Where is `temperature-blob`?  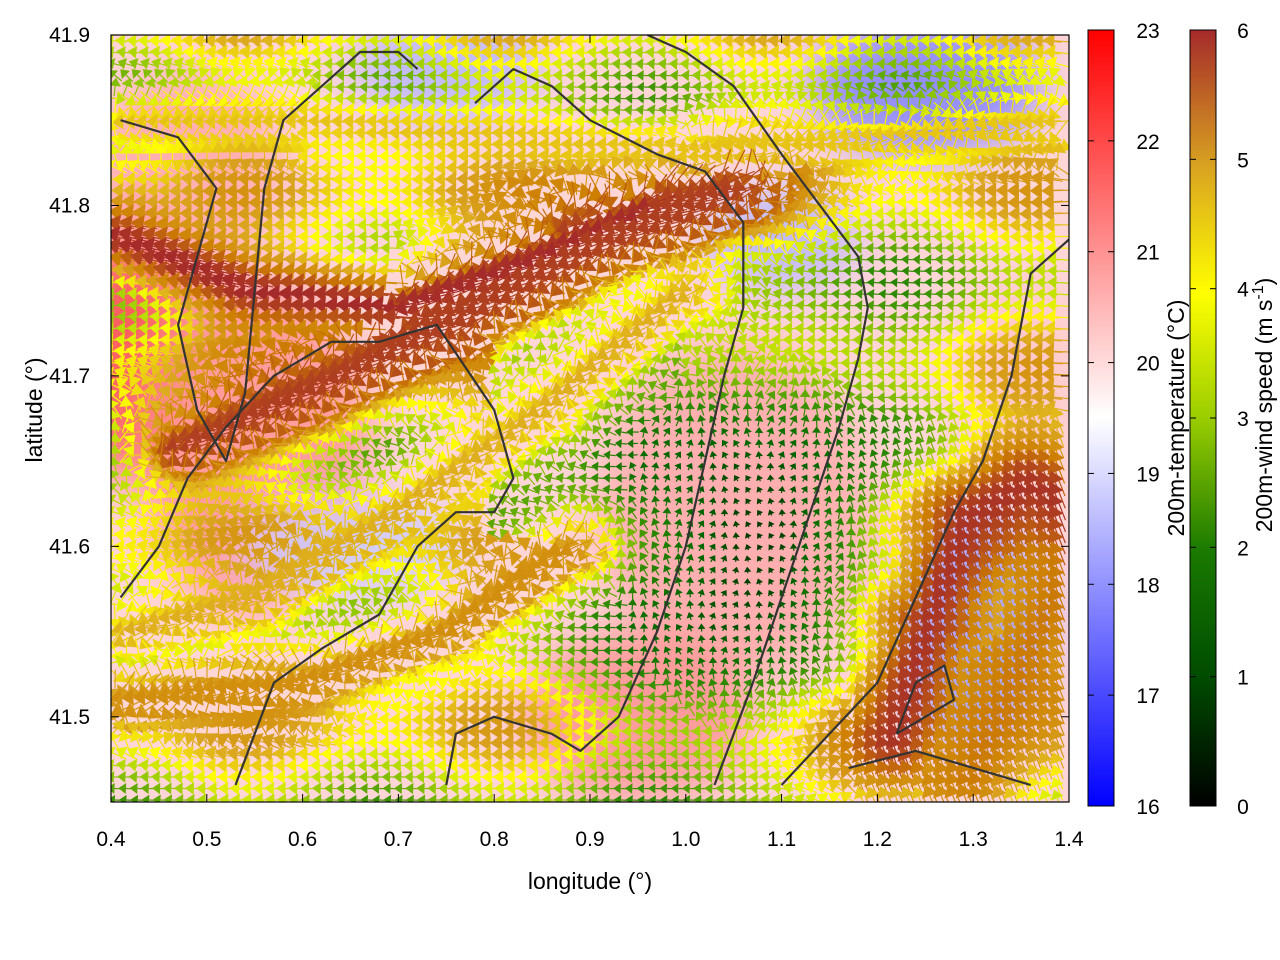
temperature-blob is located at coordinates (733, 512).